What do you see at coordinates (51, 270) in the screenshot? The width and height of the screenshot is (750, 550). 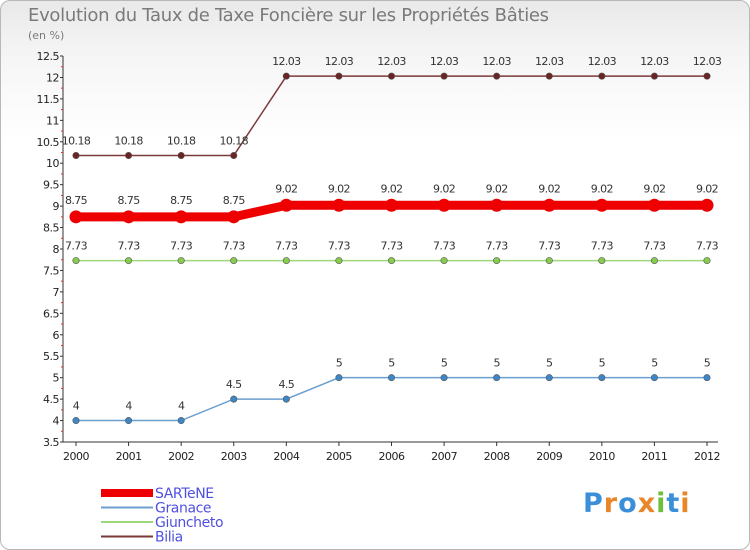 I see `y-tick-label: 7.5` at bounding box center [51, 270].